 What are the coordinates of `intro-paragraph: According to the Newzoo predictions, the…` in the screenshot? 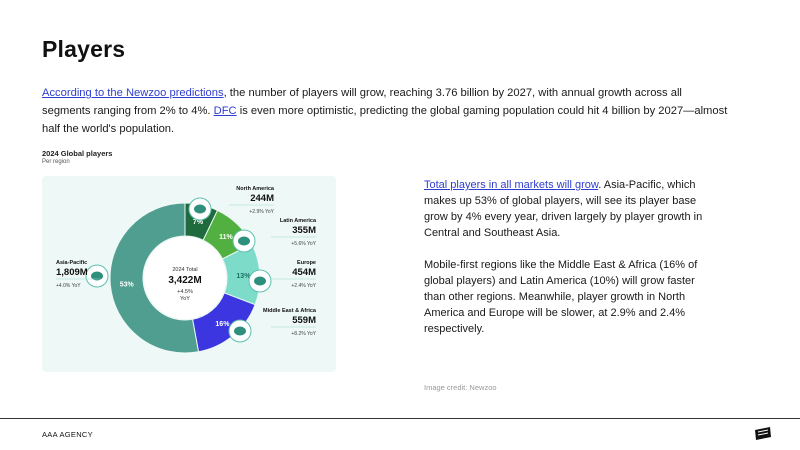 It's located at (387, 111).